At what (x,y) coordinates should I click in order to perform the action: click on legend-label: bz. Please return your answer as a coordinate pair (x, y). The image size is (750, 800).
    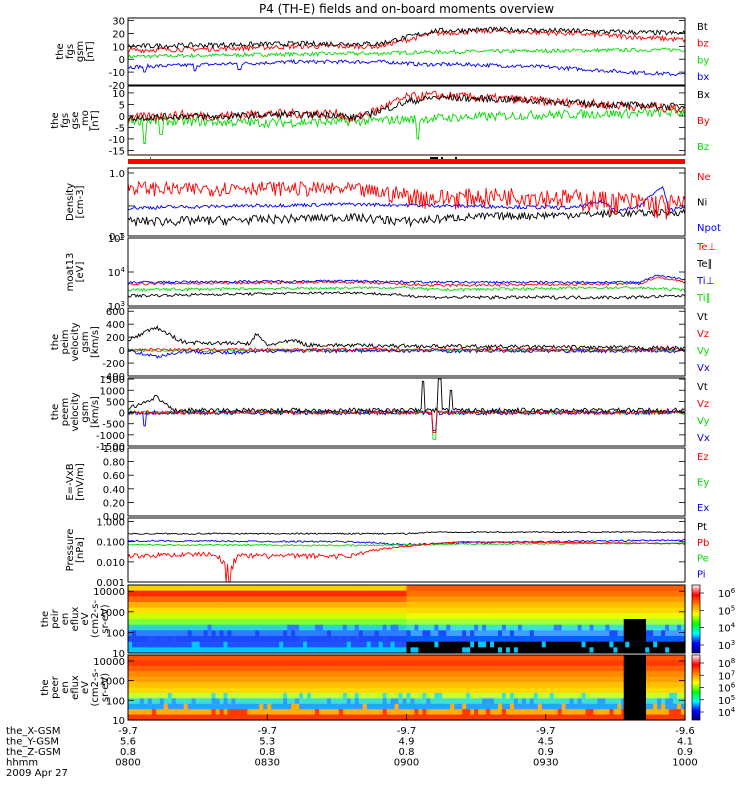
    Looking at the image, I should click on (703, 44).